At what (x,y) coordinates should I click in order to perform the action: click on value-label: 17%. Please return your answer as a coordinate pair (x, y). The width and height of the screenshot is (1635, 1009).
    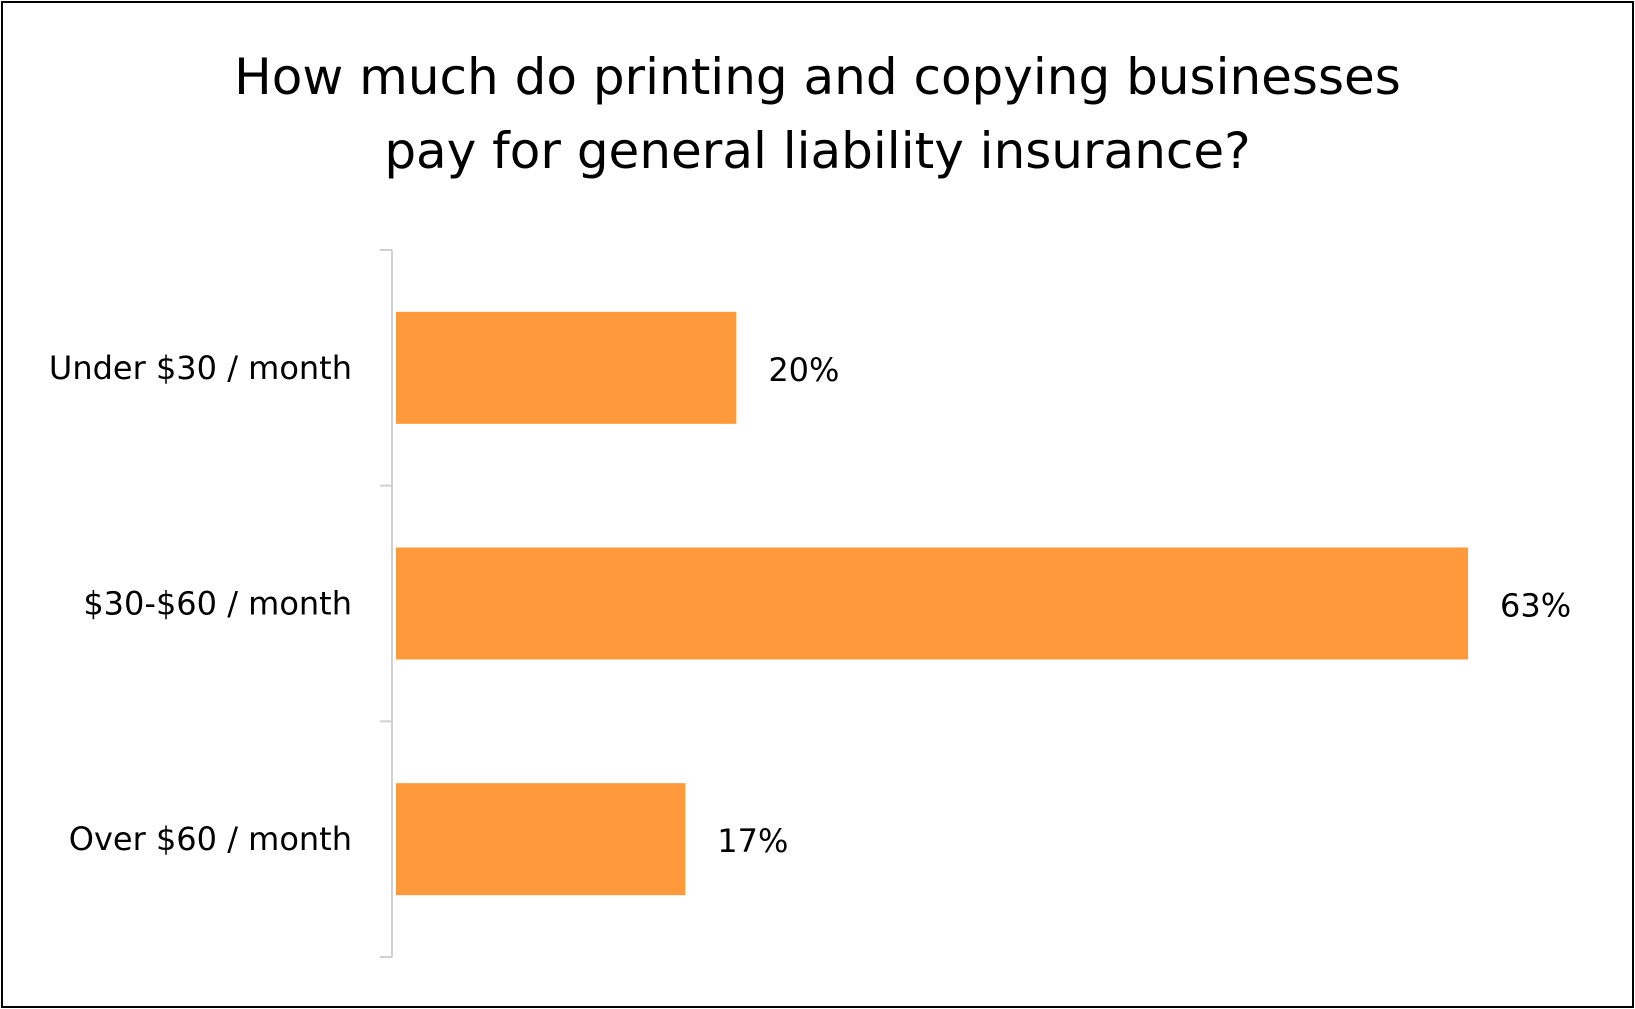
    Looking at the image, I should click on (752, 841).